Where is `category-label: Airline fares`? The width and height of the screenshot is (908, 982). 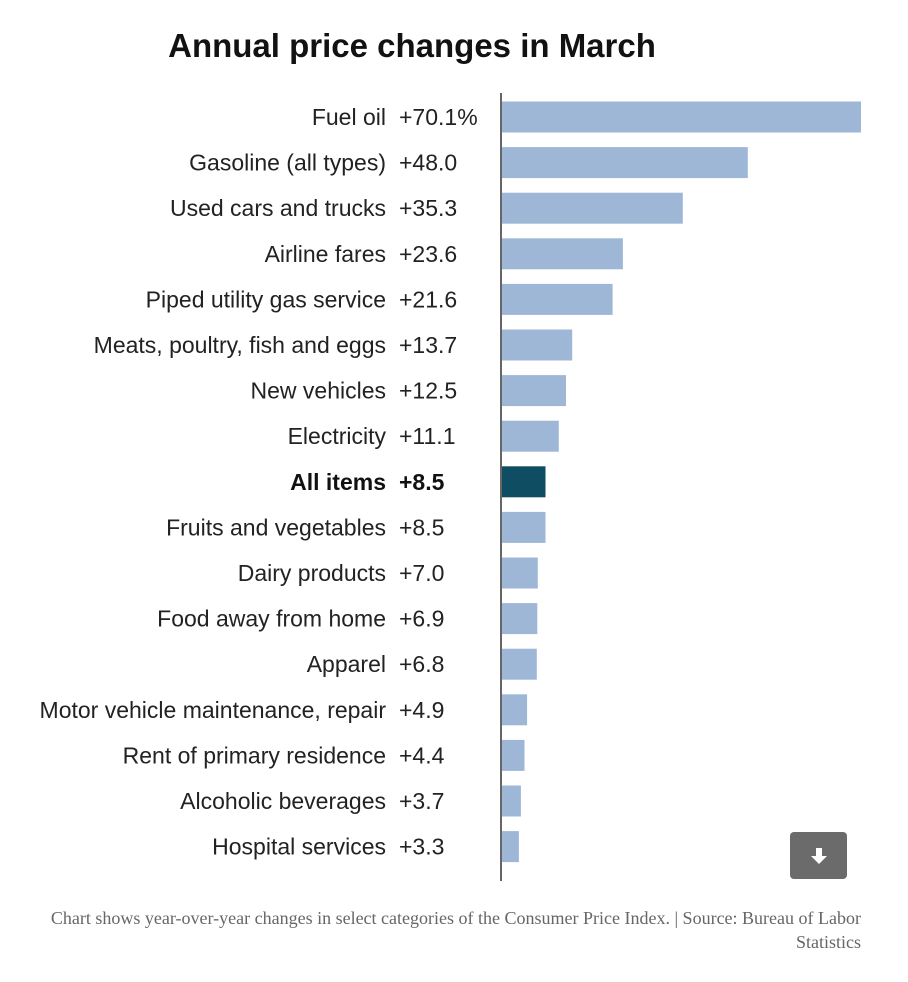
category-label: Airline fares is located at coordinates (325, 254).